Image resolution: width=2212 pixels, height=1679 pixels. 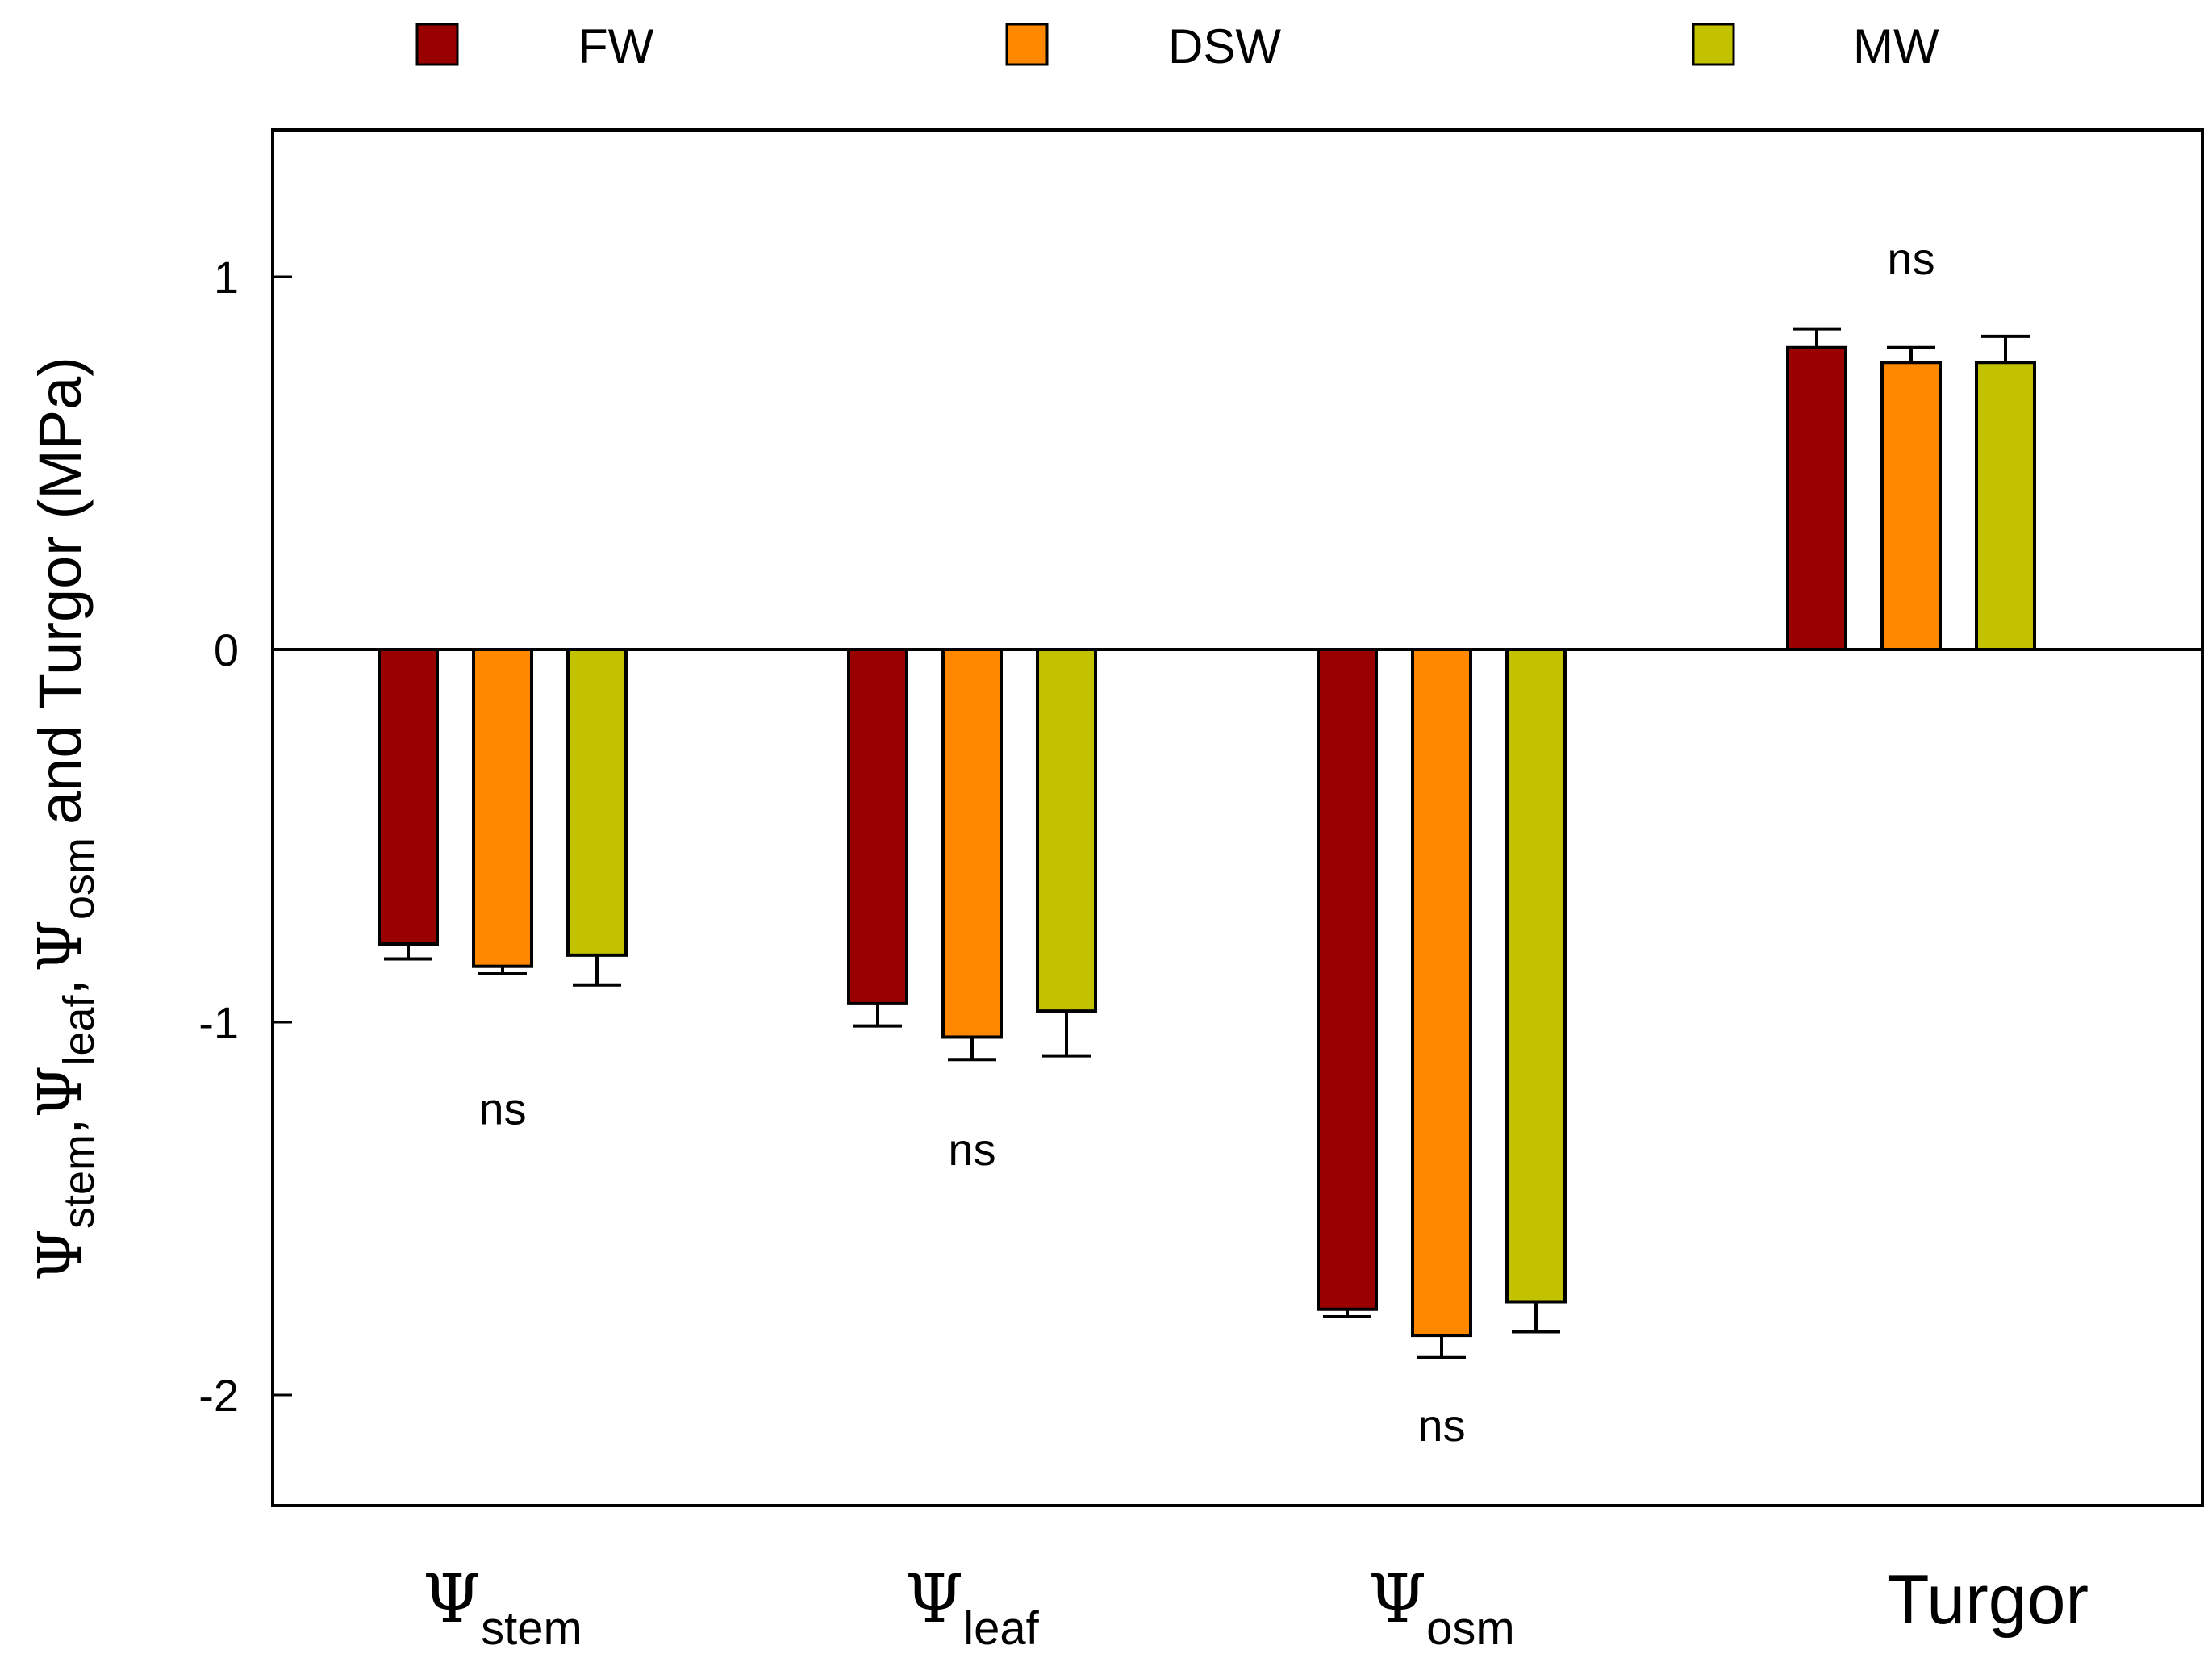 What do you see at coordinates (437, 44) in the screenshot?
I see `legend-swatch-fw` at bounding box center [437, 44].